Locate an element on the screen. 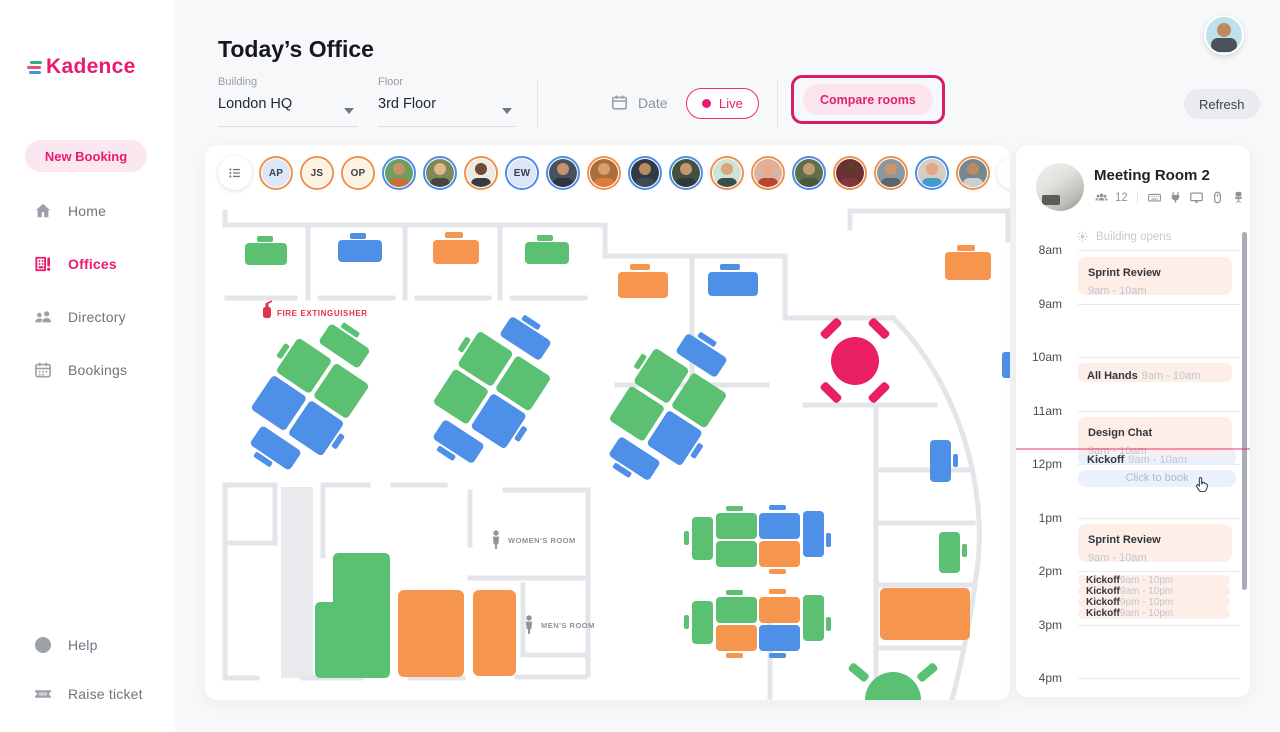 Image resolution: width=1280 pixels, height=732 pixels. floor-value: 3rd Floor is located at coordinates (407, 104).